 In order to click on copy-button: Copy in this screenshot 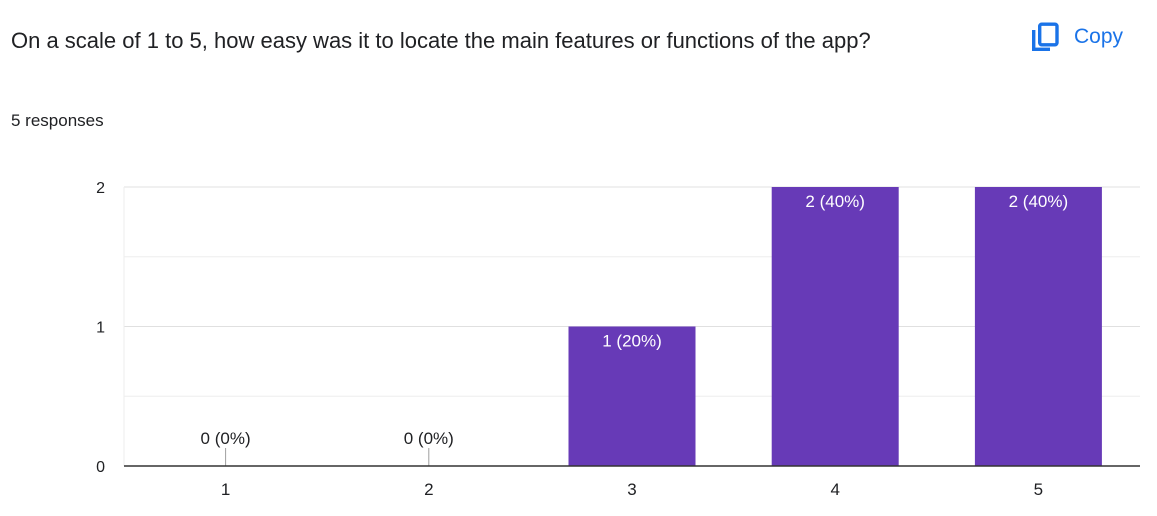, I will do `click(1075, 37)`.